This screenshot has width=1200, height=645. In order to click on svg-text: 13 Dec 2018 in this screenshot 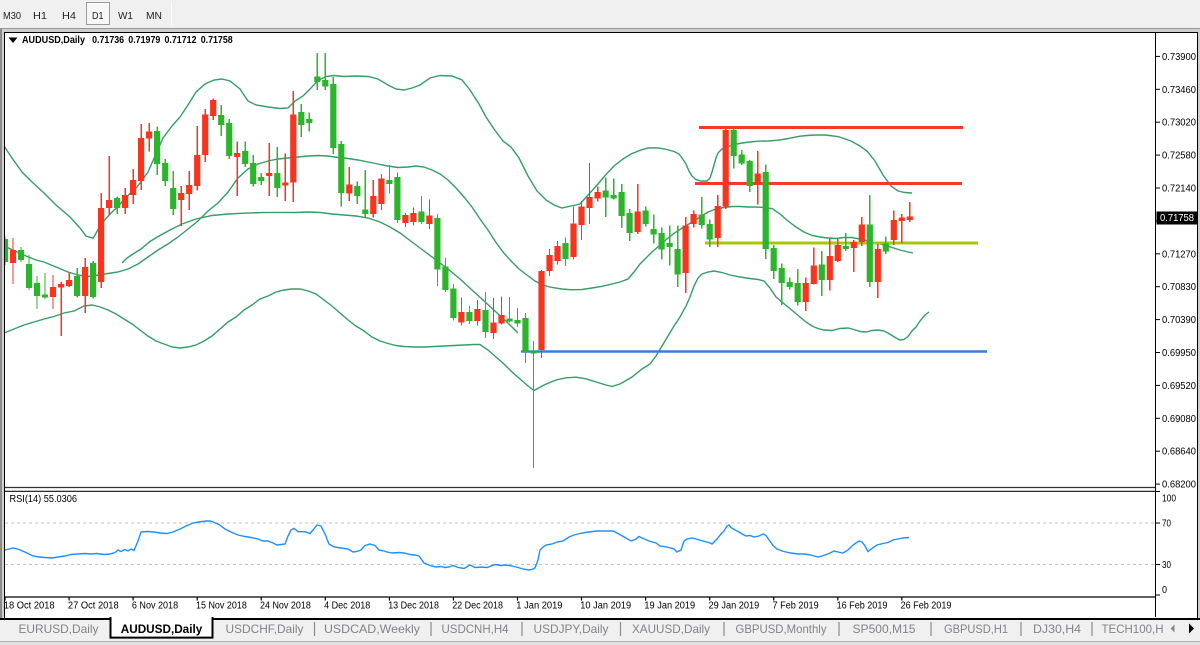, I will do `click(413, 606)`.